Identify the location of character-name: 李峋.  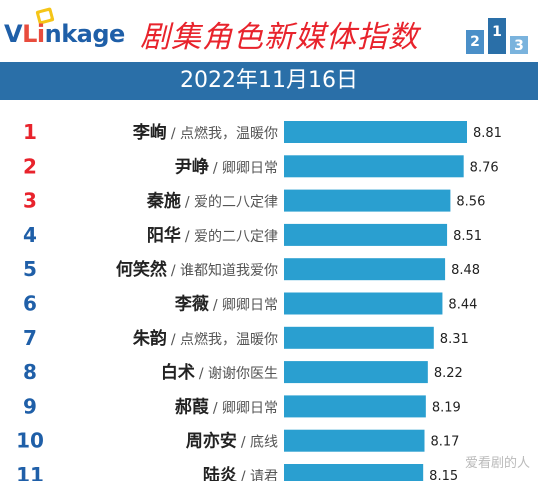
(150, 132).